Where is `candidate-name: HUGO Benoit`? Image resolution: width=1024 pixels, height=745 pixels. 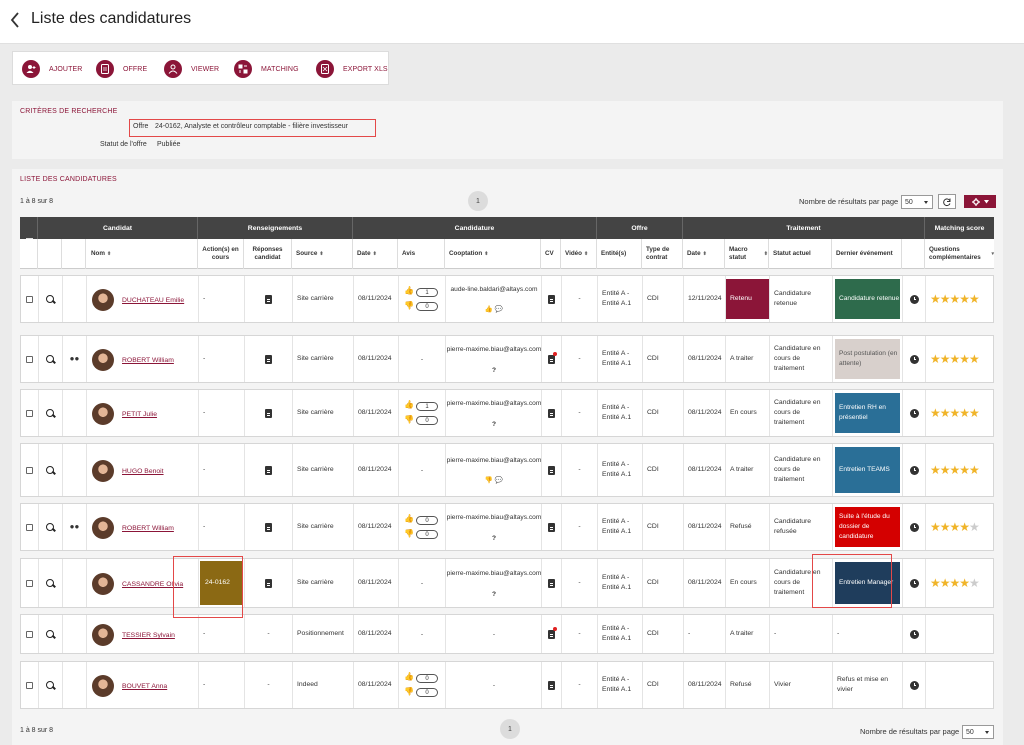 candidate-name: HUGO Benoit is located at coordinates (143, 471).